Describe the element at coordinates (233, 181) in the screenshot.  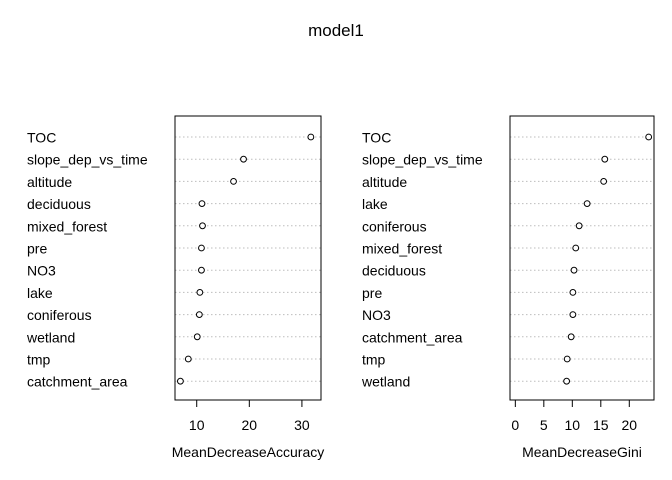
I see `point-accuracy-altitude` at that location.